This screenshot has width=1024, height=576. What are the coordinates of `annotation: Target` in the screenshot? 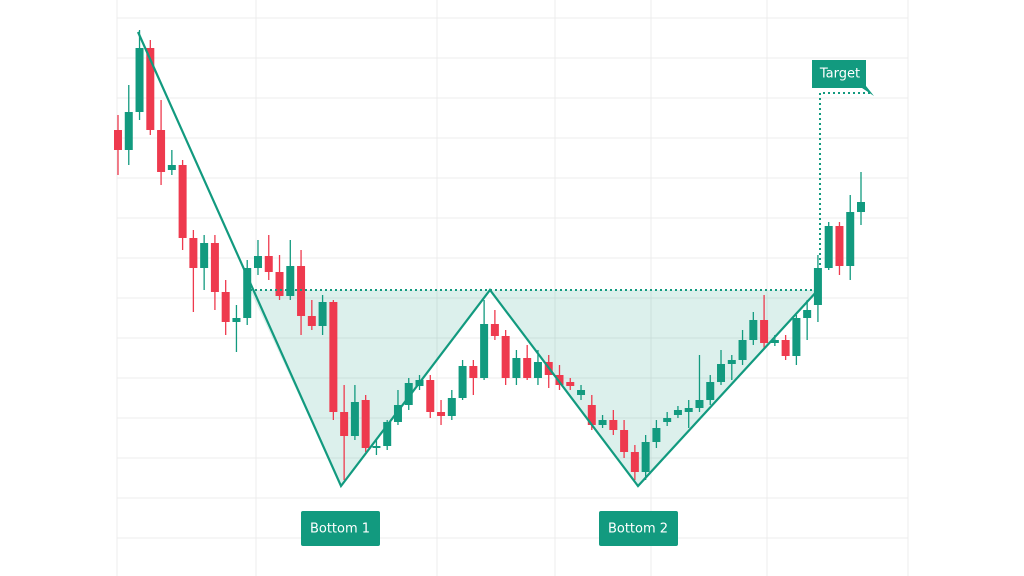 It's located at (839, 74).